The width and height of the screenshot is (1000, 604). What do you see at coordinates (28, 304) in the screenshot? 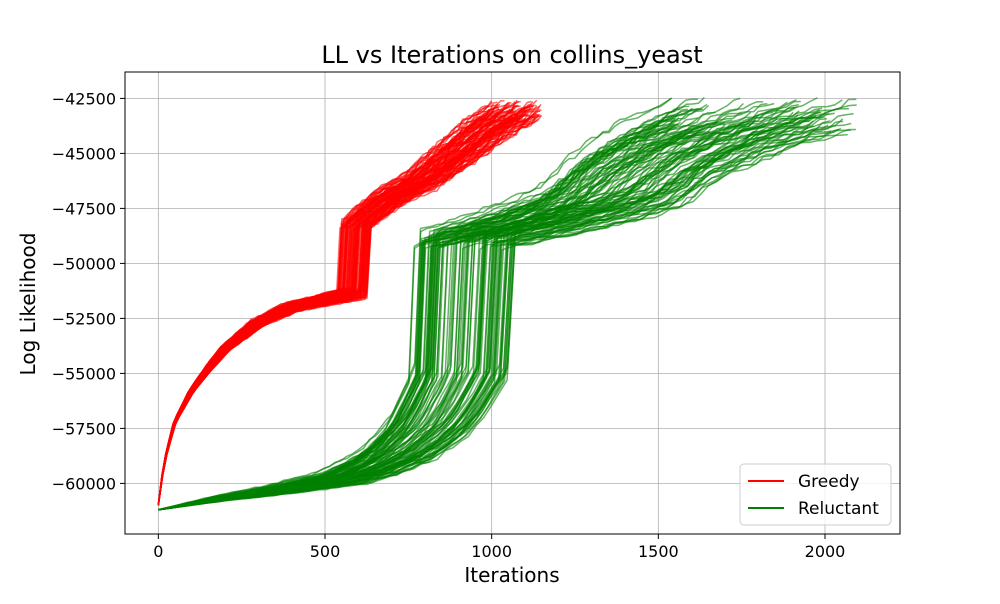
I see `y-axis-label: Log Likelihood` at bounding box center [28, 304].